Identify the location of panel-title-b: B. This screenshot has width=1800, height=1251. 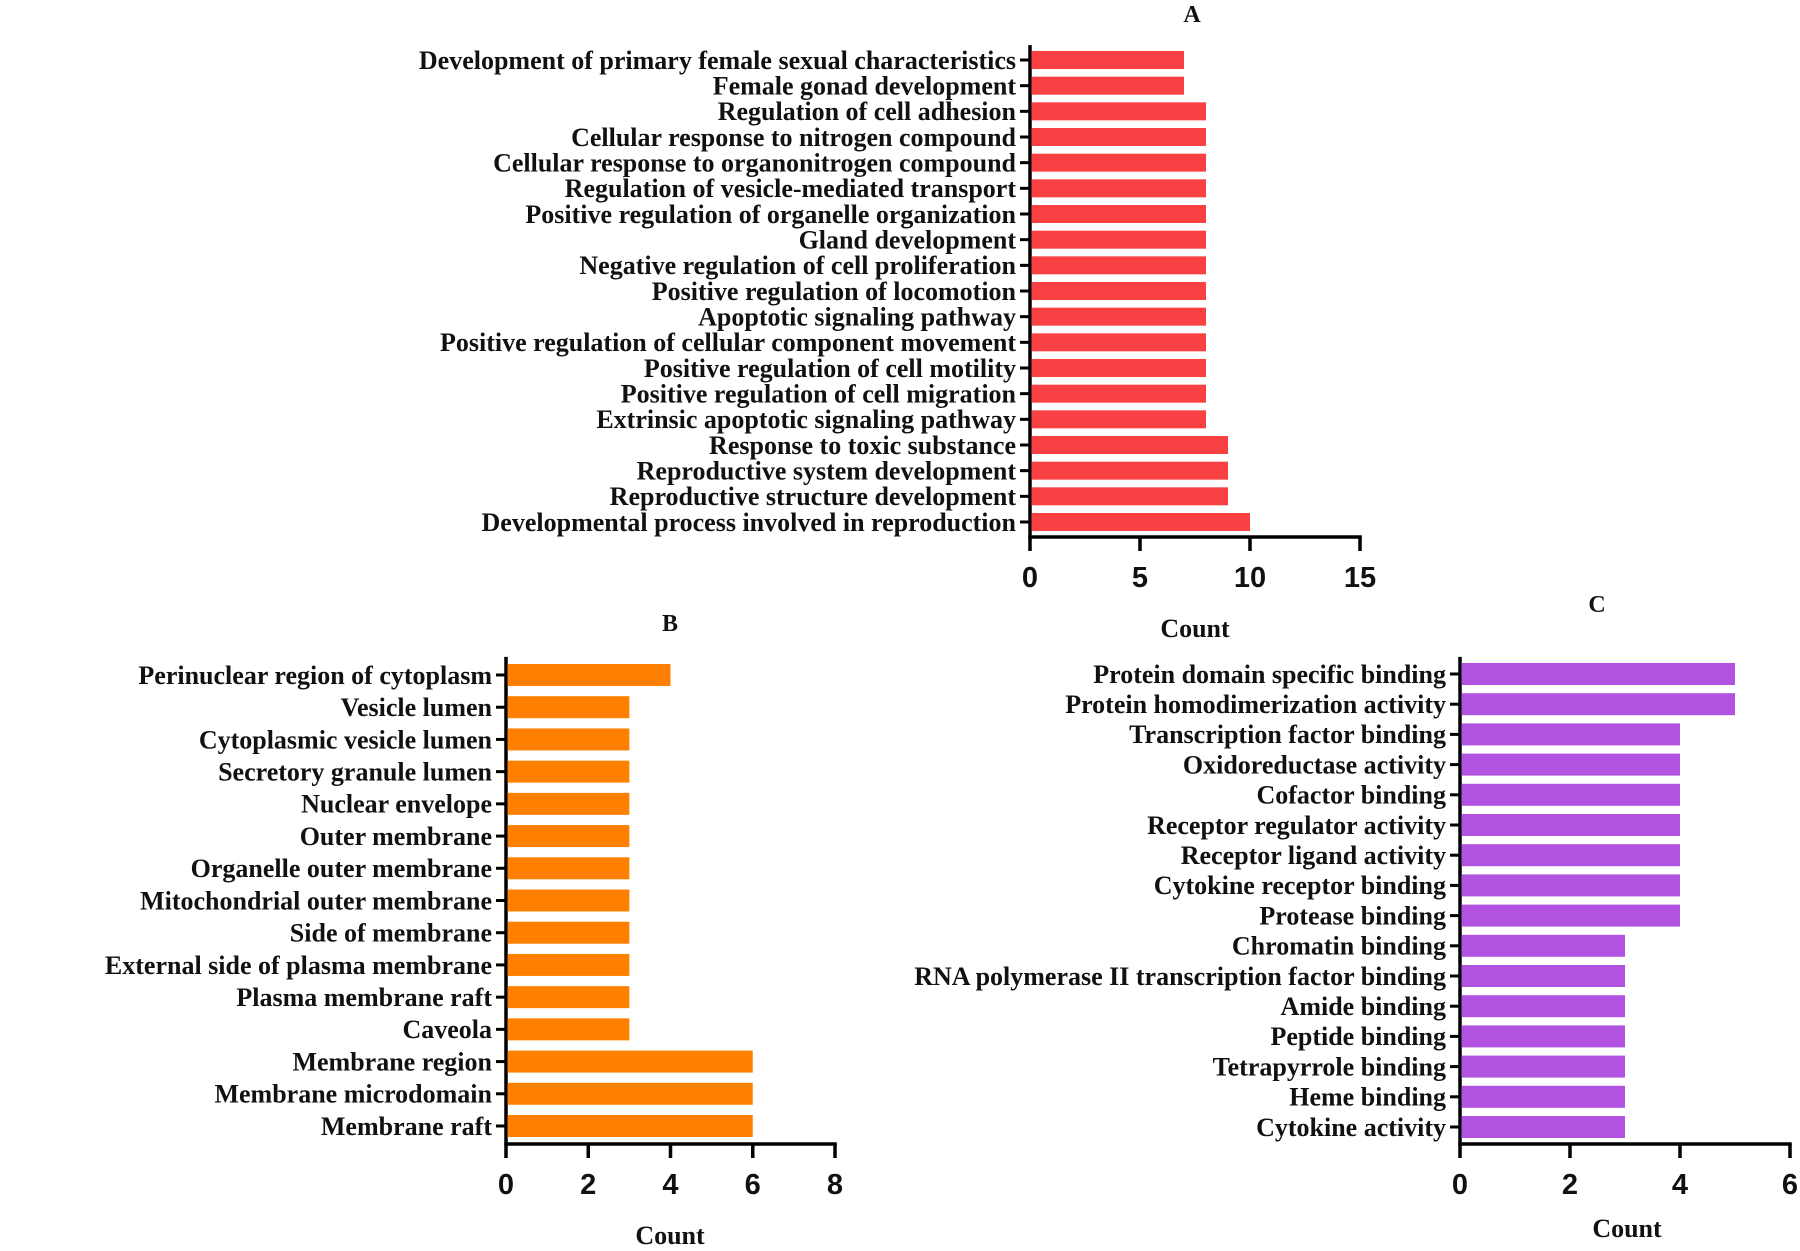
(670, 624).